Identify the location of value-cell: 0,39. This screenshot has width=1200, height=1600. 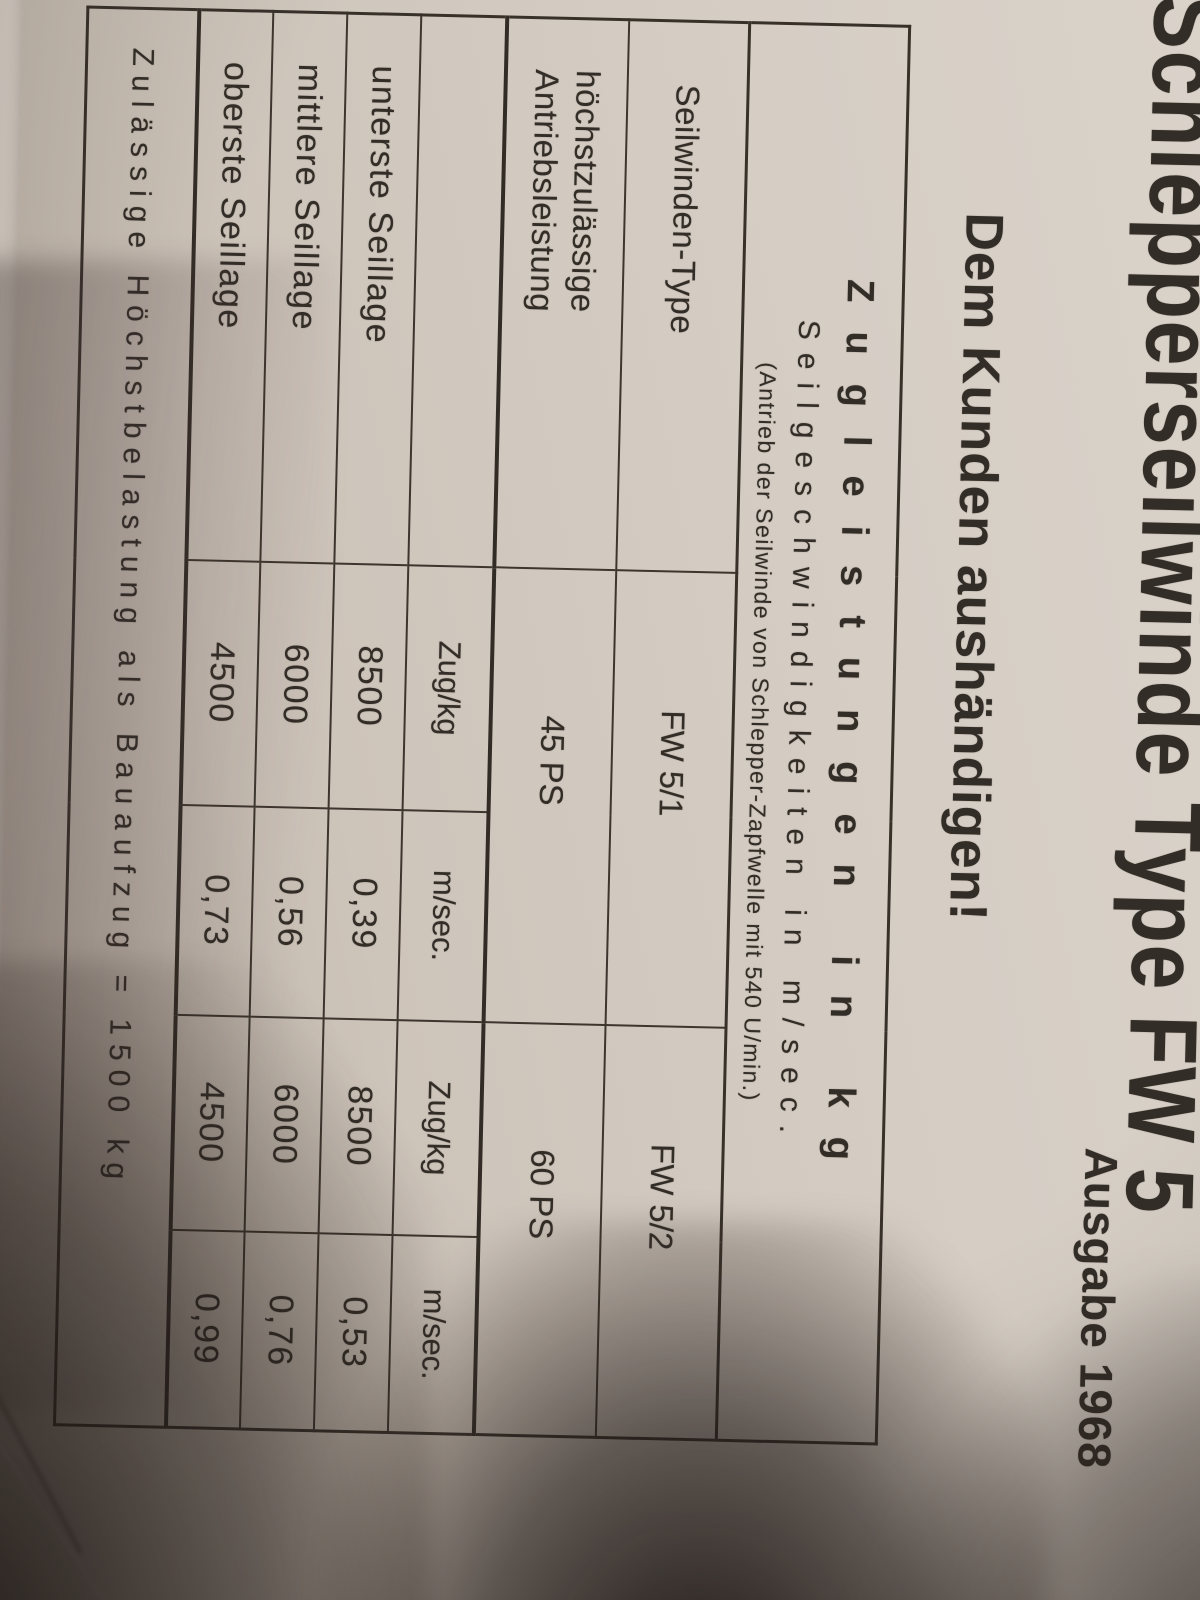
(364, 913).